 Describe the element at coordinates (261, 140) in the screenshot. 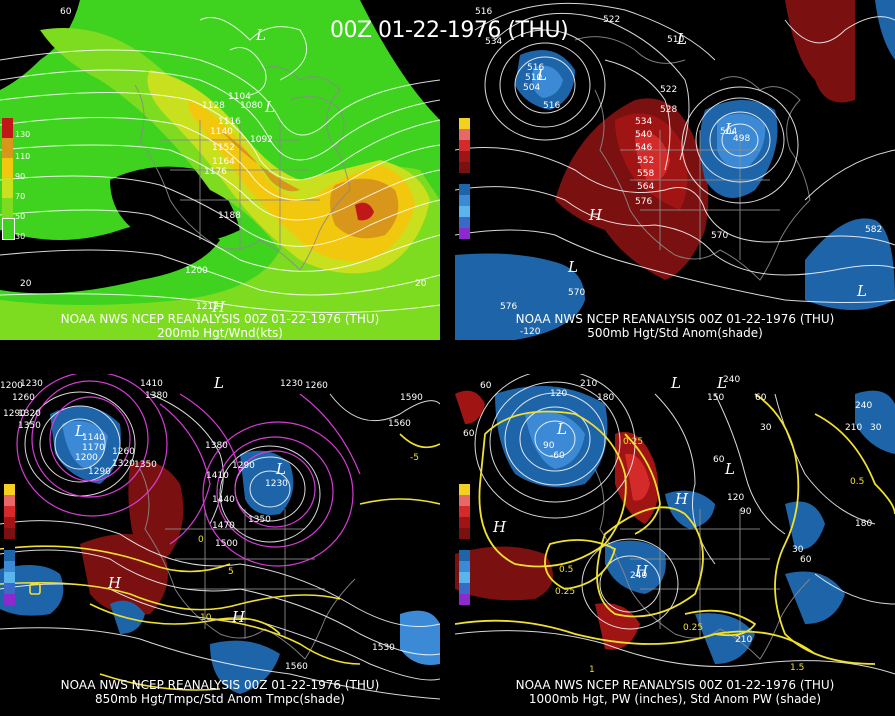

I see `height-label: 1092` at that location.